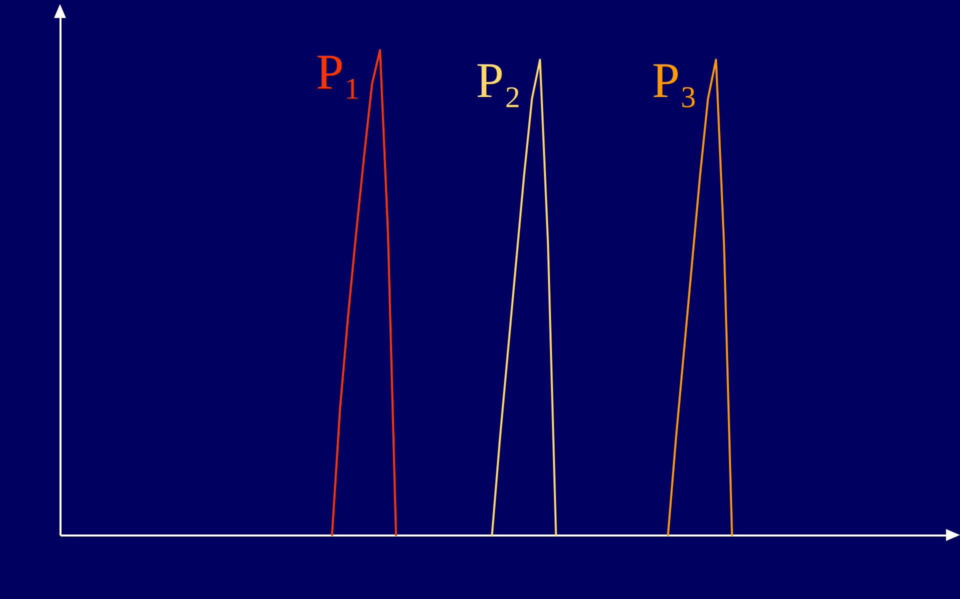 This screenshot has width=960, height=599. I want to click on series-label: P₃, so click(675, 80).